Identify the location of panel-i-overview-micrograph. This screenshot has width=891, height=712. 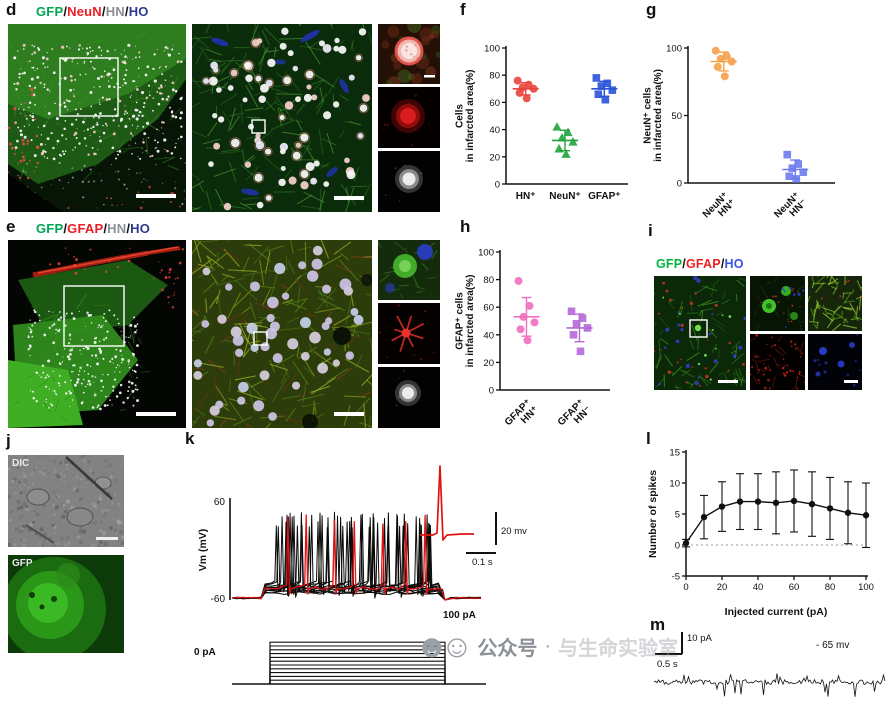
(700, 333).